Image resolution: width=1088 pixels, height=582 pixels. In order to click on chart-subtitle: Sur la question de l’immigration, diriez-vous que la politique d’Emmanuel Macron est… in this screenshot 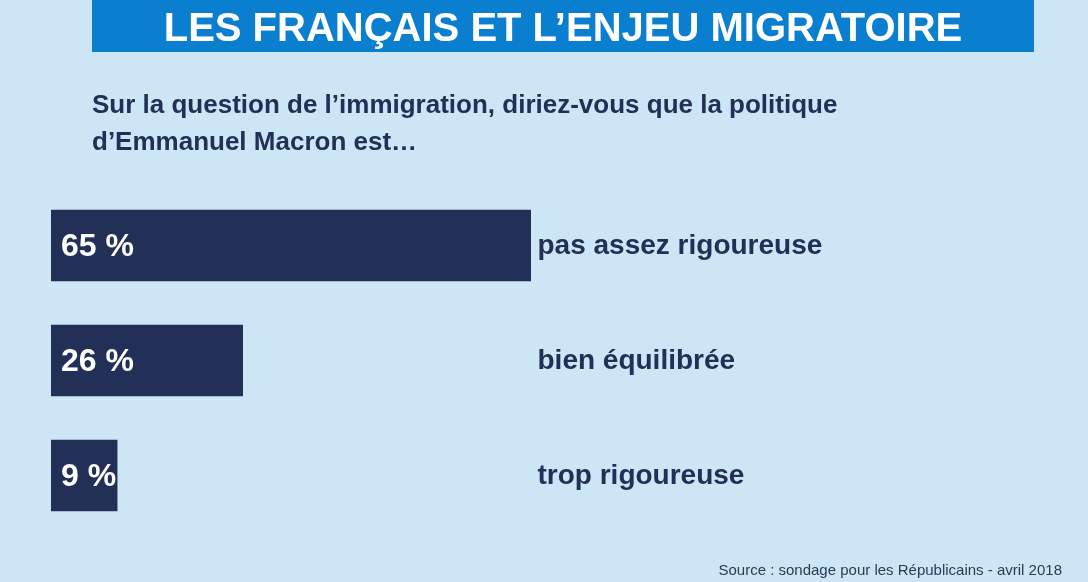, I will do `click(465, 123)`.